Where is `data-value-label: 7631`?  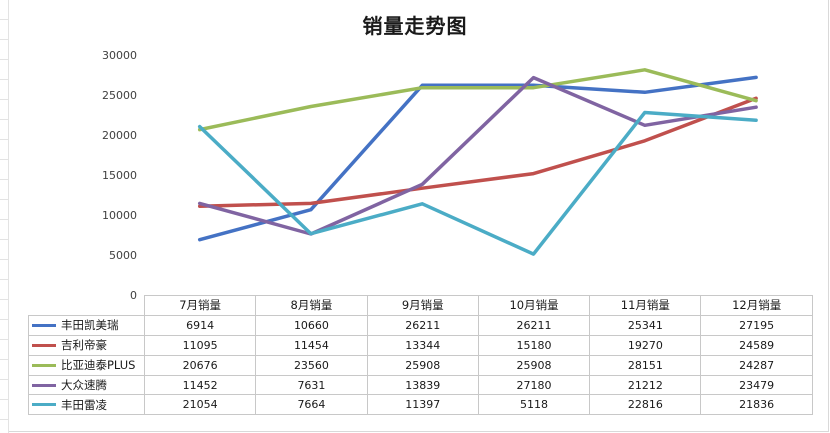 data-value-label: 7631 is located at coordinates (311, 385).